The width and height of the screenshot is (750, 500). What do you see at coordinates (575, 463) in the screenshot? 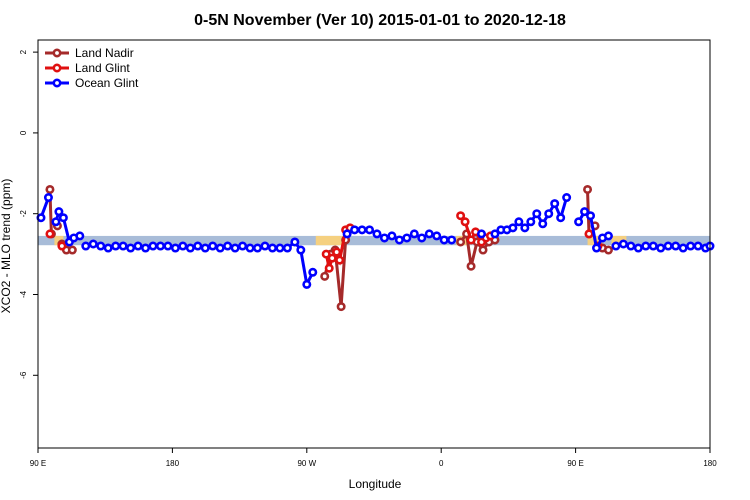
I see `x-tick-label: 90 E` at bounding box center [575, 463].